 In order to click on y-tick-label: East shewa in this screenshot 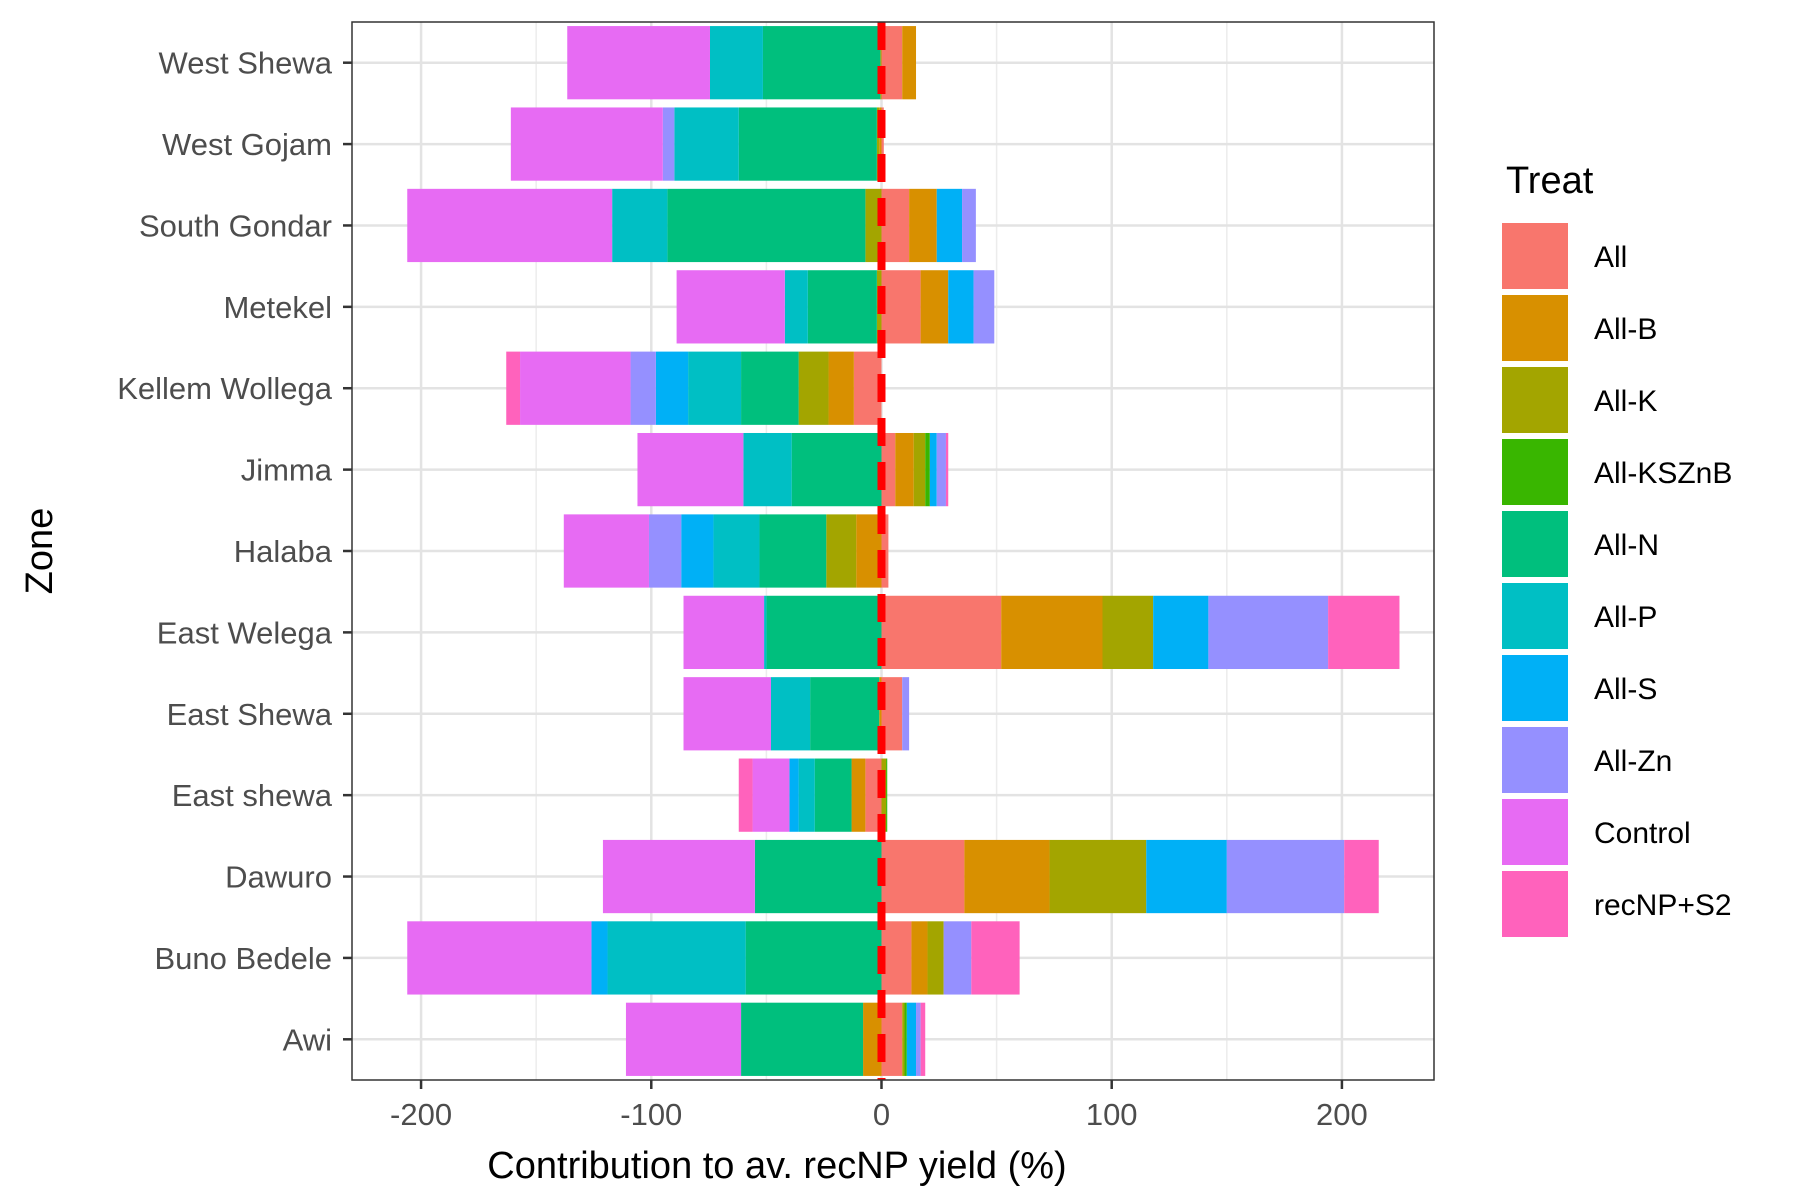, I will do `click(252, 795)`.